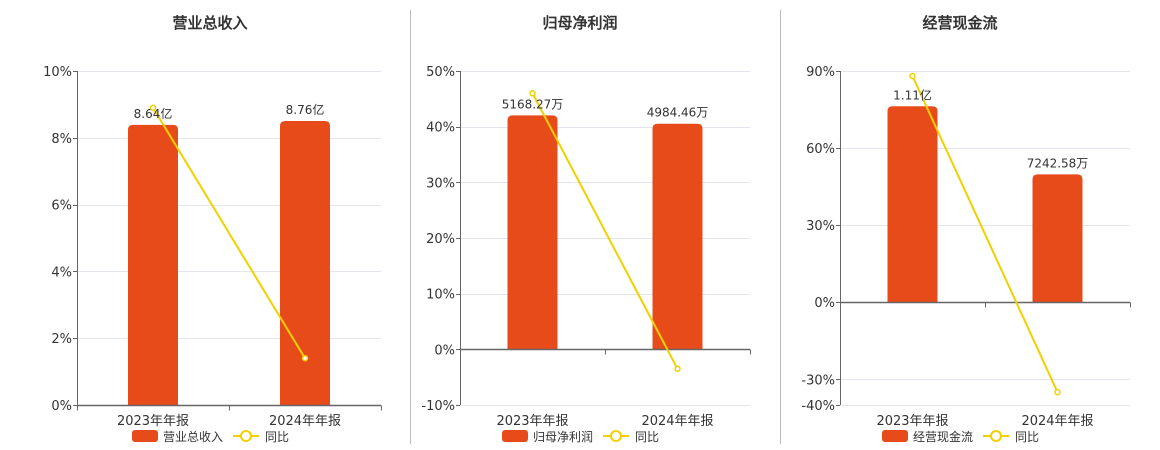 The image size is (1160, 450). What do you see at coordinates (440, 128) in the screenshot?
I see `y-tick-label: 40%` at bounding box center [440, 128].